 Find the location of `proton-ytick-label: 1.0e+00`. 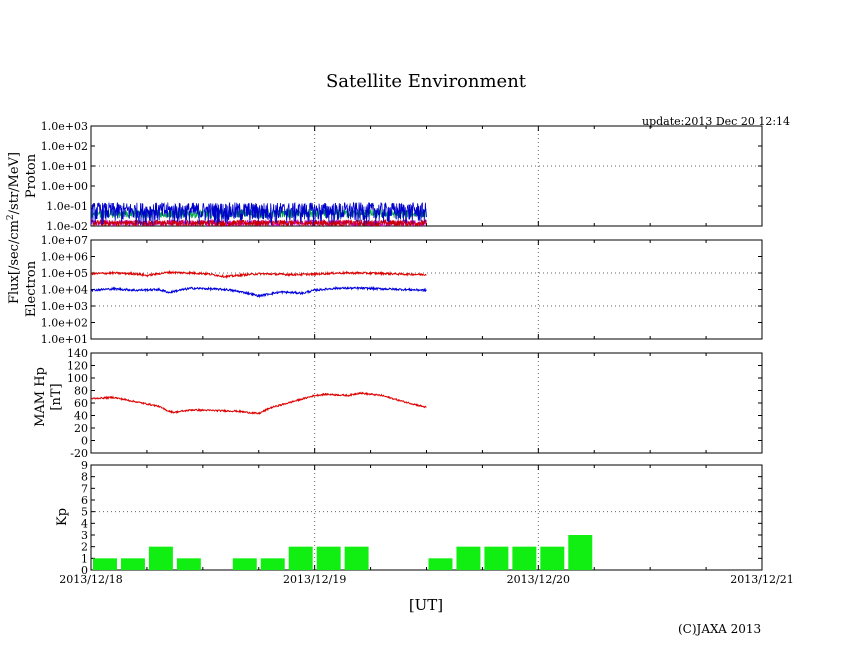

proton-ytick-label: 1.0e+00 is located at coordinates (64, 186).